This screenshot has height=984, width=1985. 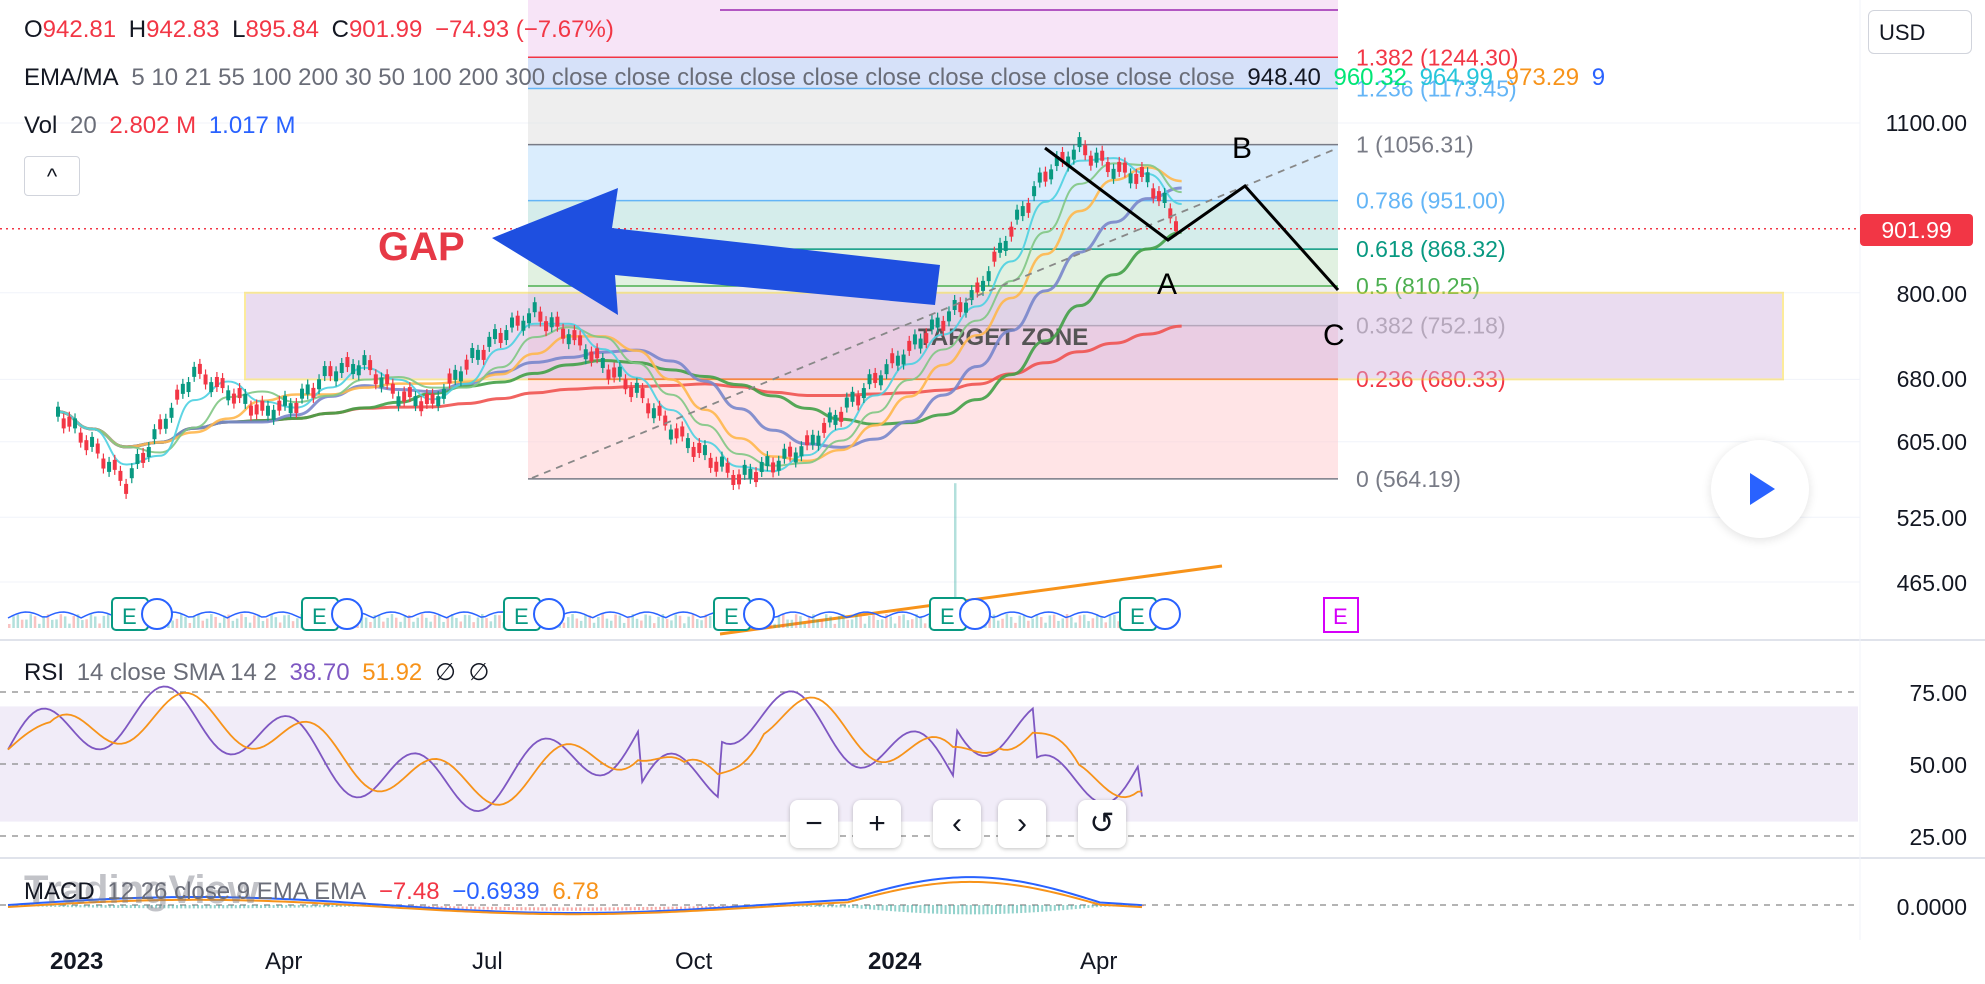 What do you see at coordinates (1099, 961) in the screenshot?
I see `time-axis-label: Apr` at bounding box center [1099, 961].